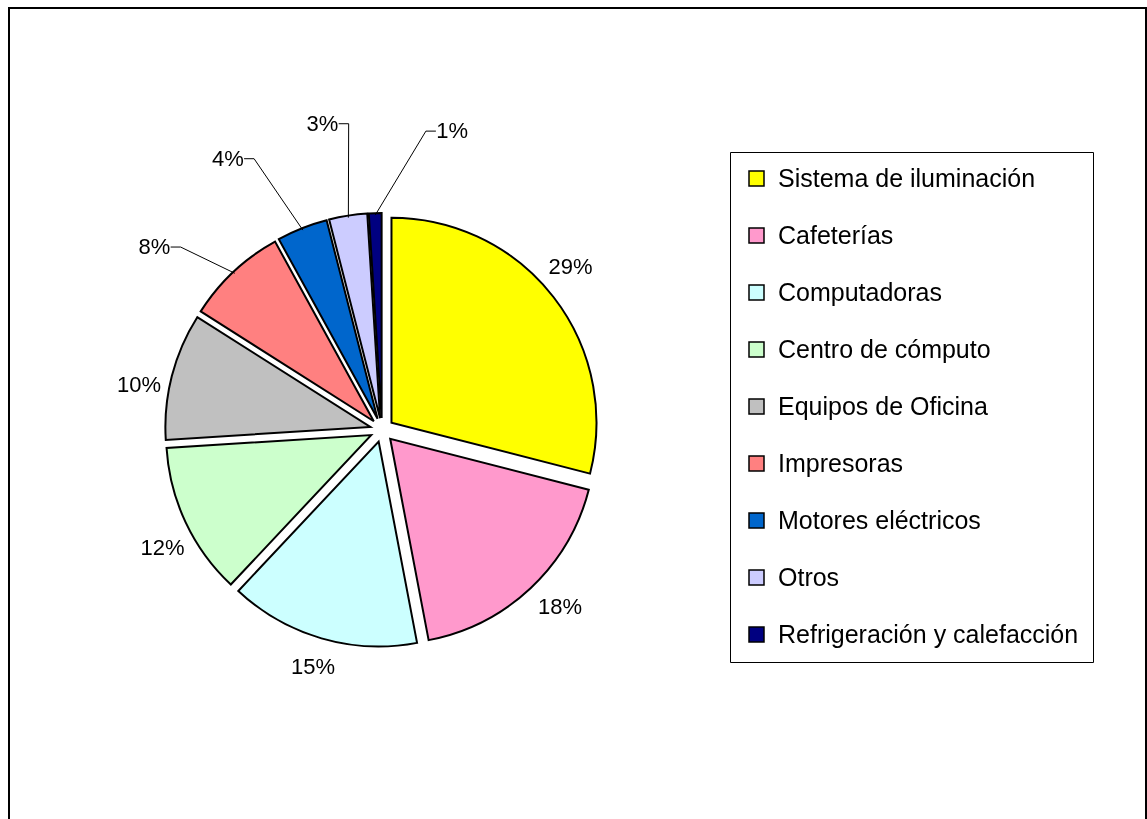 This screenshot has height=819, width=1147. What do you see at coordinates (313, 667) in the screenshot?
I see `data-label: 15%` at bounding box center [313, 667].